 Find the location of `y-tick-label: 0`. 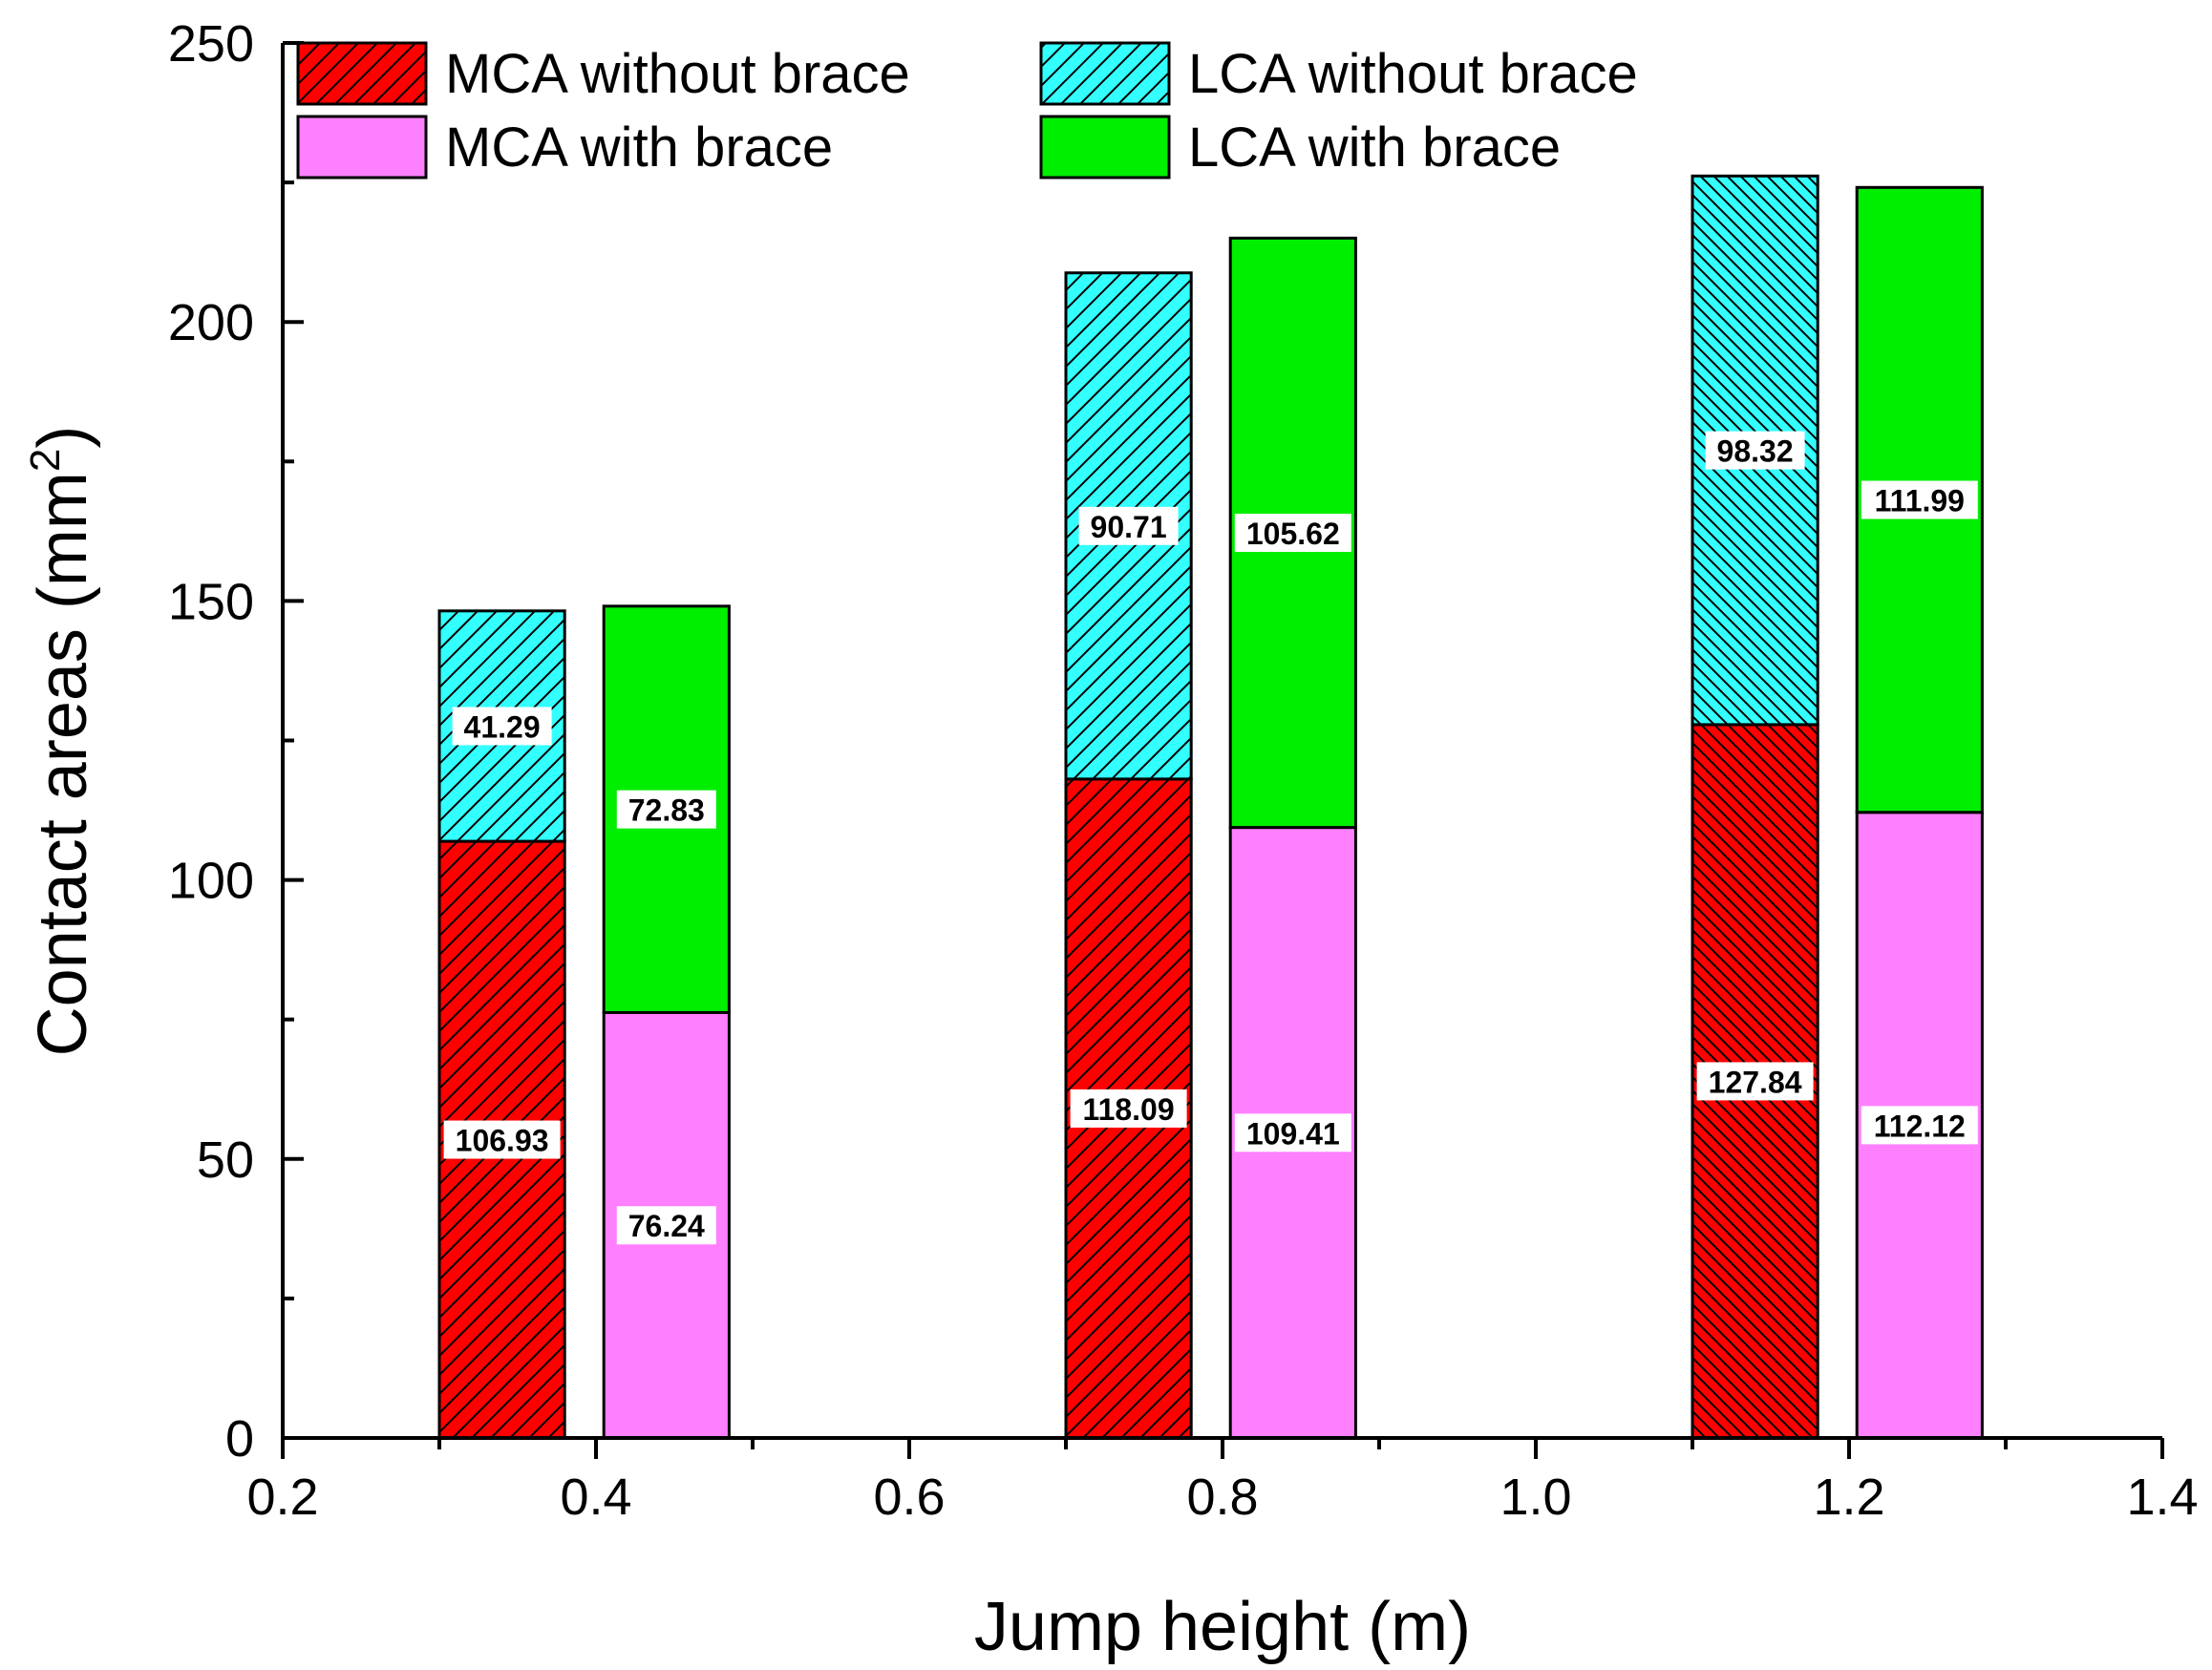

y-tick-label: 0 is located at coordinates (239, 1439).